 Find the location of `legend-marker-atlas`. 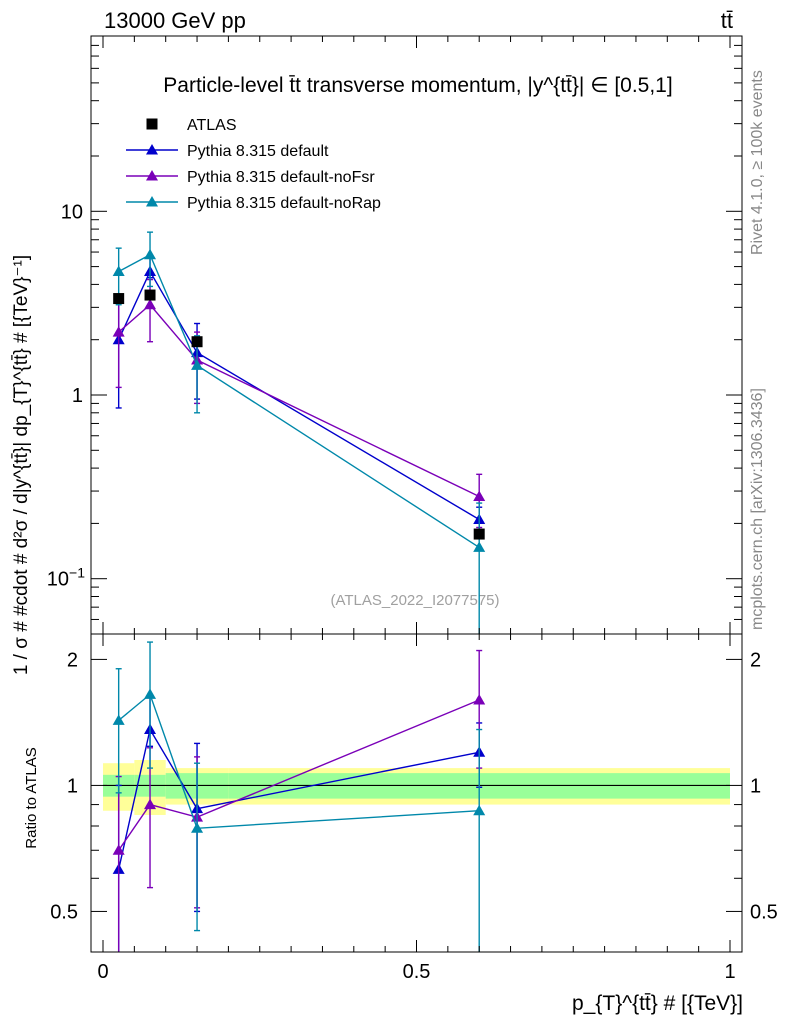

legend-marker-atlas is located at coordinates (152, 124).